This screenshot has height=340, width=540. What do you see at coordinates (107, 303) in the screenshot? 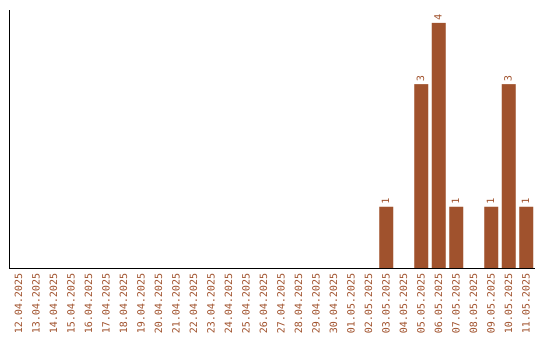
I see `x-tick-label: 17.04.2025` at bounding box center [107, 303].